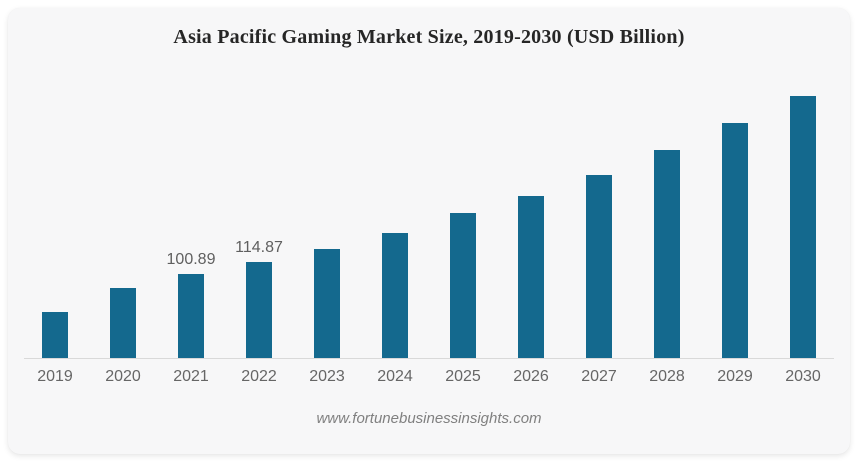  I want to click on bar-column-2028, so click(667, 254).